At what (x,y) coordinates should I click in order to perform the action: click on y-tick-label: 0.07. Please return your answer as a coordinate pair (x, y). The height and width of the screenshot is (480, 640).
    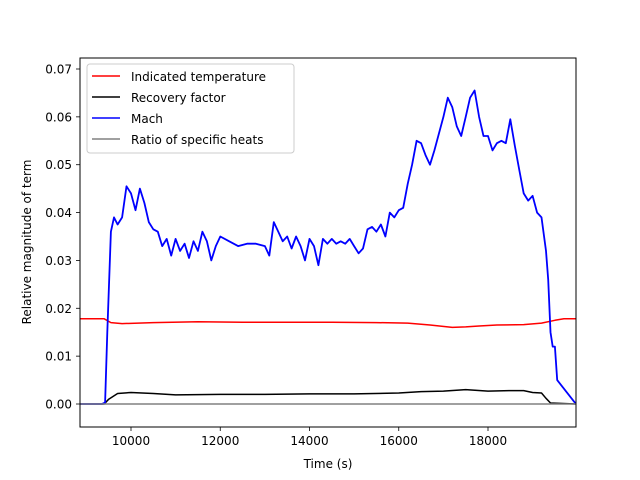
    Looking at the image, I should click on (58, 70).